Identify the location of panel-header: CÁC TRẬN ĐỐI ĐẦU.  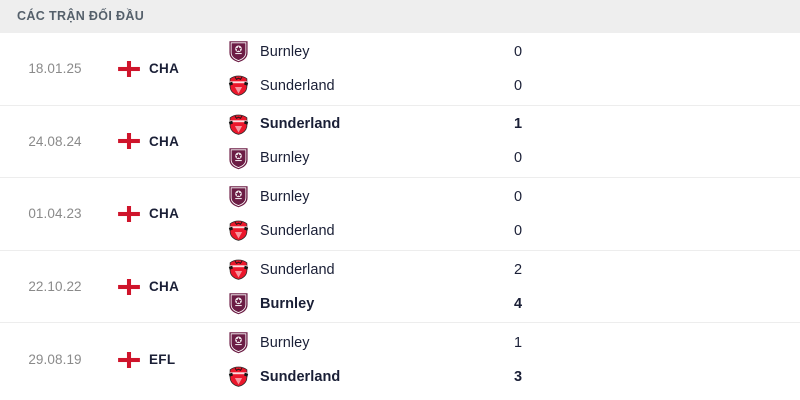
(400, 16).